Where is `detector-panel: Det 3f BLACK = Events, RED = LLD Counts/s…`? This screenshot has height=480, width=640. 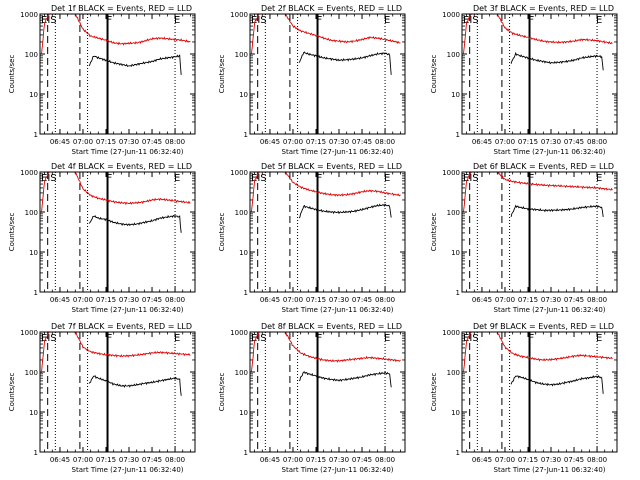
detector-panel: Det 3f BLACK = Events, RED = LLD Counts/s… is located at coordinates (524, 80).